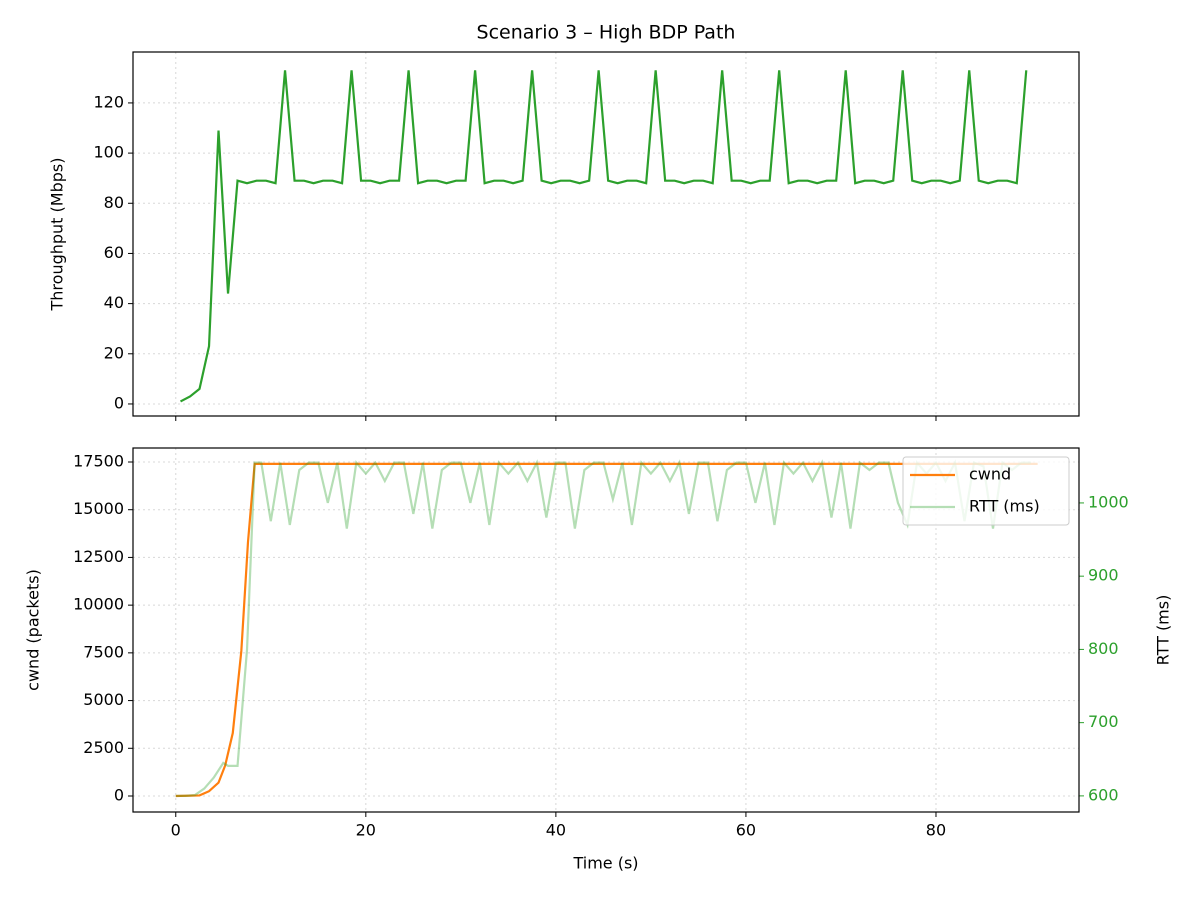 The image size is (1200, 900). Describe the element at coordinates (1103, 794) in the screenshot. I see `y2-tick-label: 600` at that location.